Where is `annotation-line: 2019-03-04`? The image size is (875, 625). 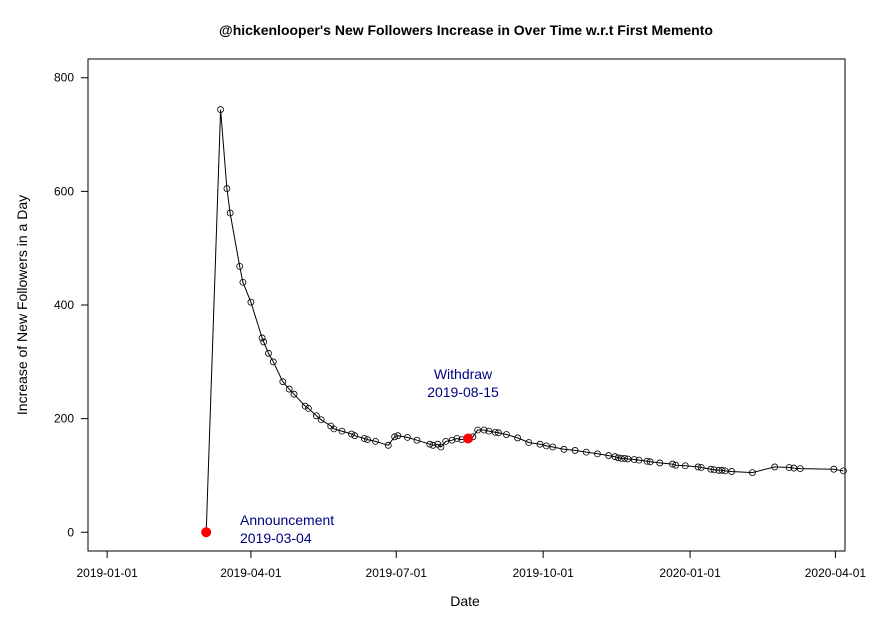
annotation-line: 2019-03-04 is located at coordinates (276, 538).